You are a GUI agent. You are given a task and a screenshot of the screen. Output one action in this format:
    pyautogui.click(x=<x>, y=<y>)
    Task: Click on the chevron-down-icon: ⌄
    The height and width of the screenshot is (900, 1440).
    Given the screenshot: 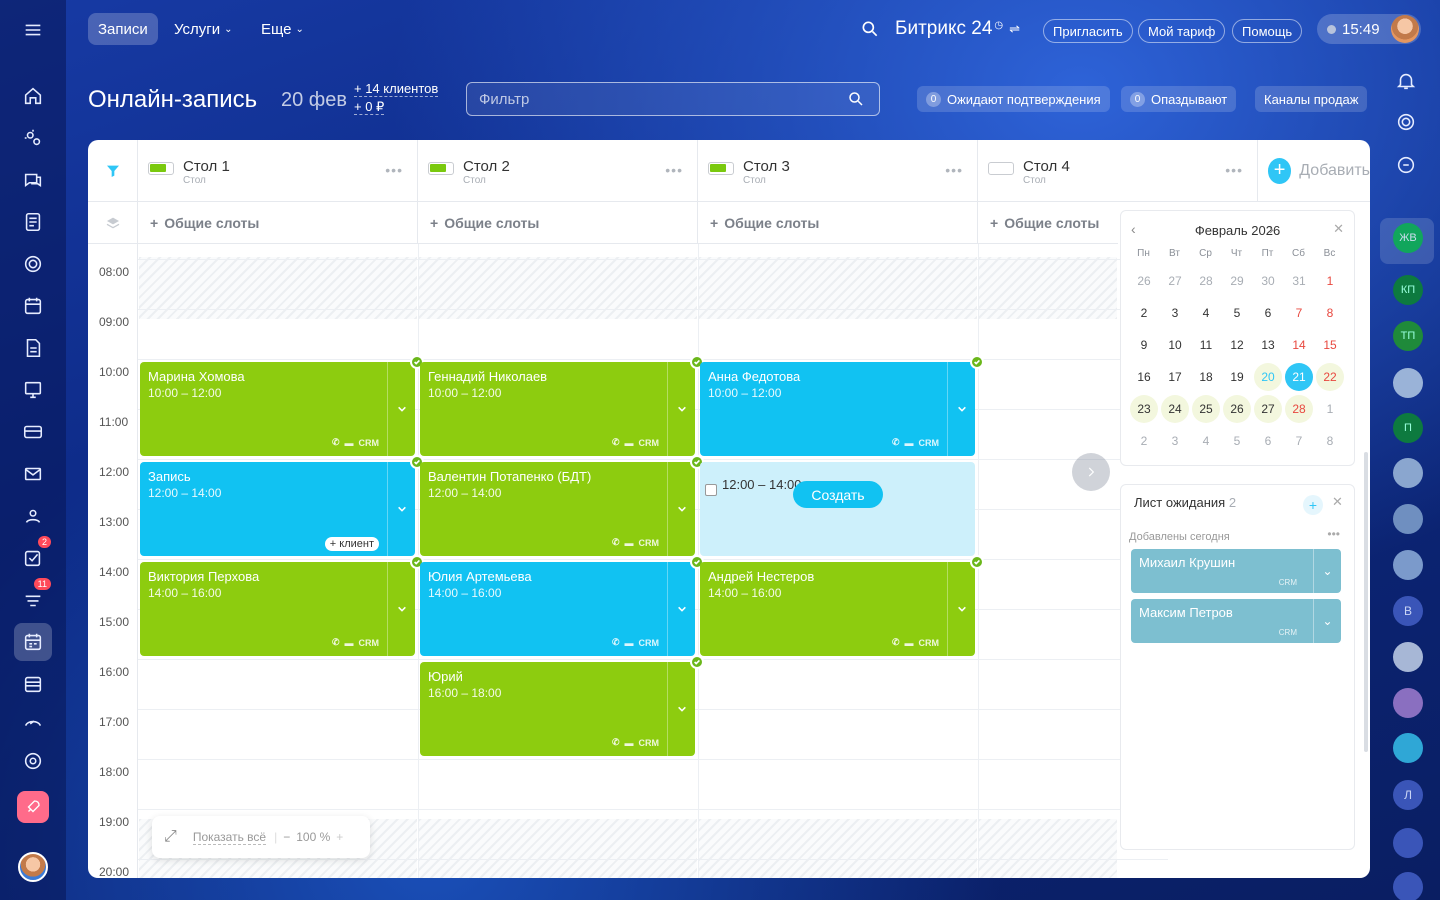 What is the action you would take?
    pyautogui.click(x=1327, y=571)
    